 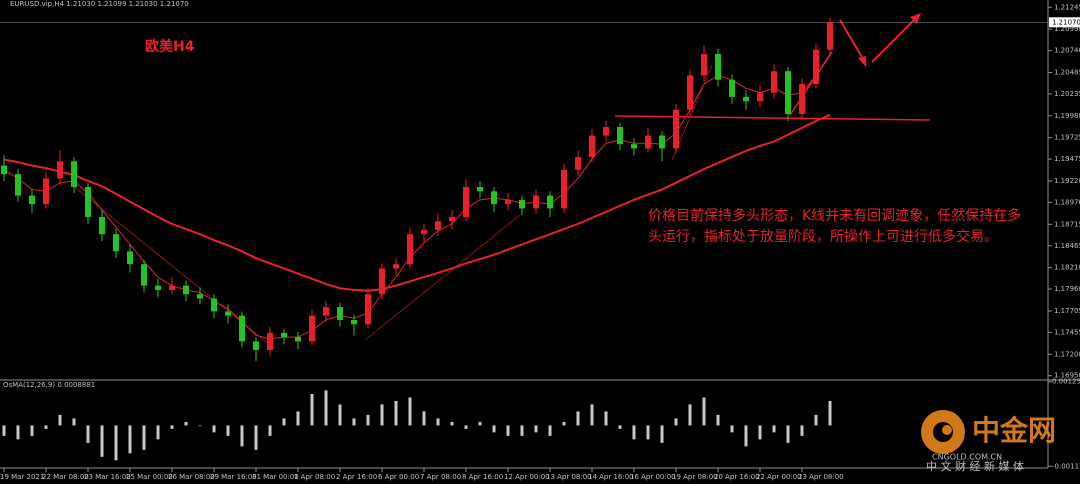 What do you see at coordinates (737, 477) in the screenshot?
I see `x-tick-label: 20 Apr 16:00` at bounding box center [737, 477].